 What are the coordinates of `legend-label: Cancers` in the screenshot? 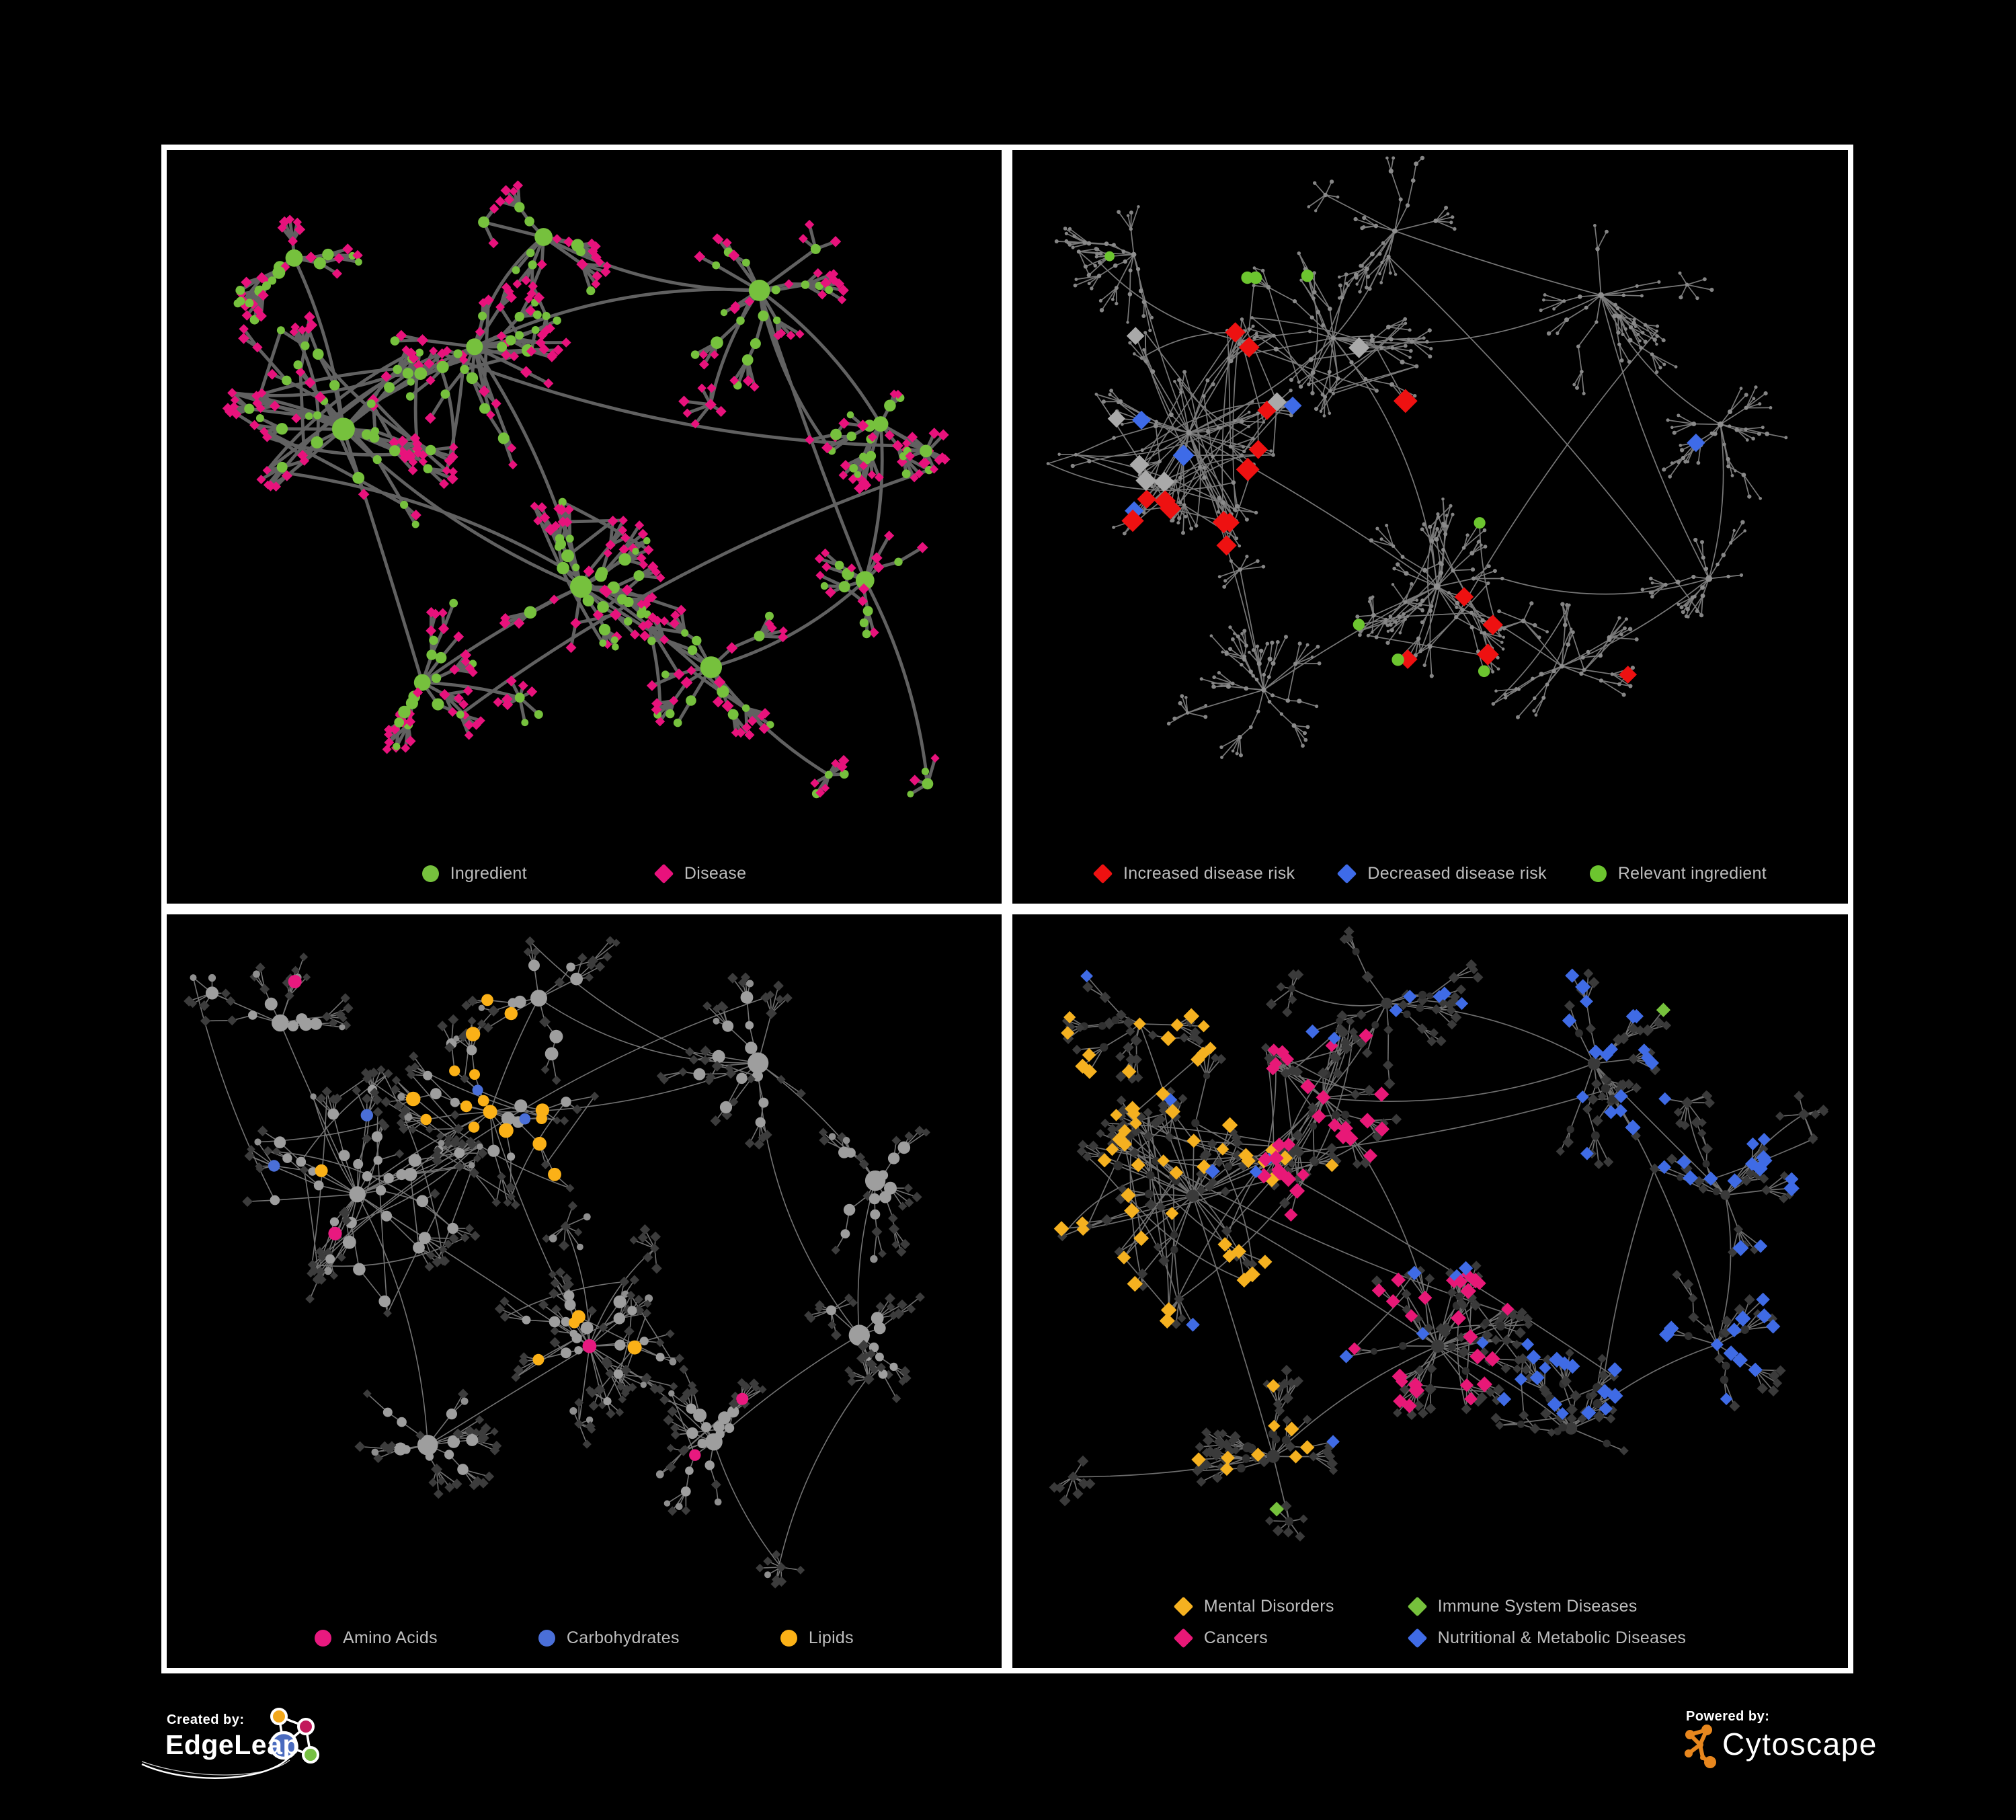 It's located at (1235, 1637).